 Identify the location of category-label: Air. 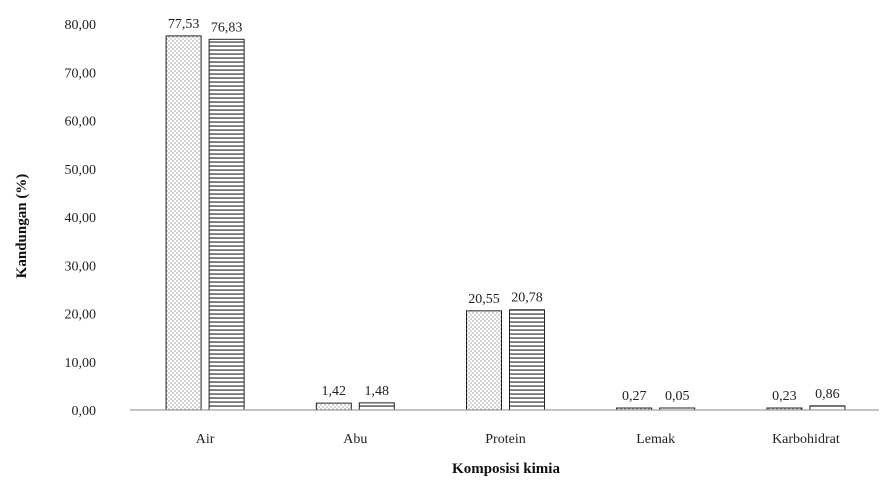
(205, 439).